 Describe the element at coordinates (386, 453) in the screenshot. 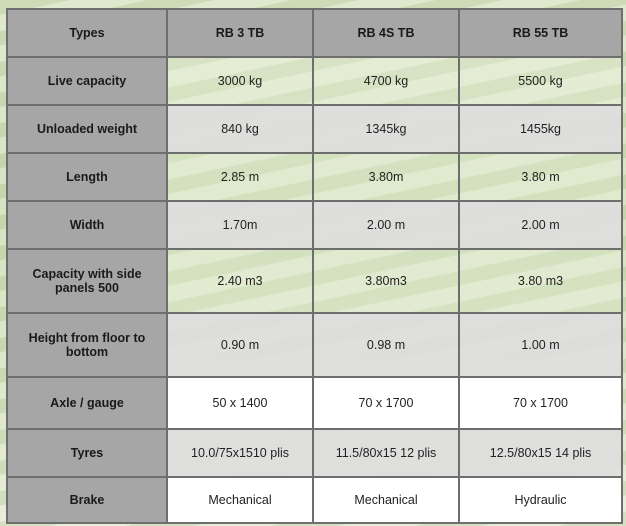

I see `value-cell: 11.5/80x15 12 plis` at that location.